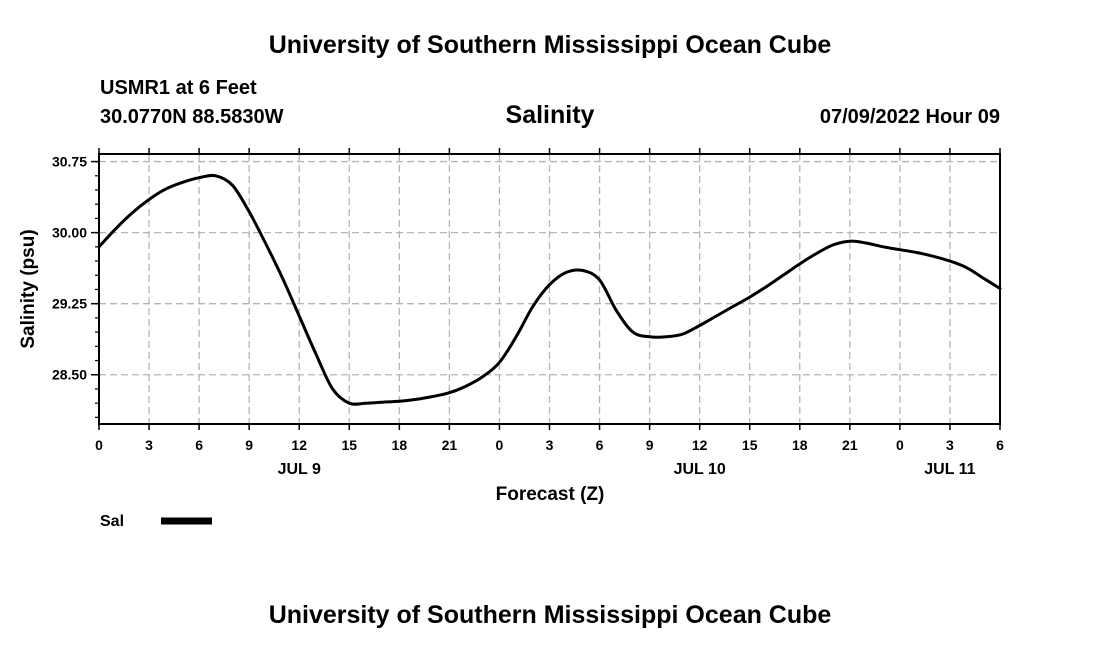  Describe the element at coordinates (550, 494) in the screenshot. I see `x-axis-title: Forecast (Z)` at that location.